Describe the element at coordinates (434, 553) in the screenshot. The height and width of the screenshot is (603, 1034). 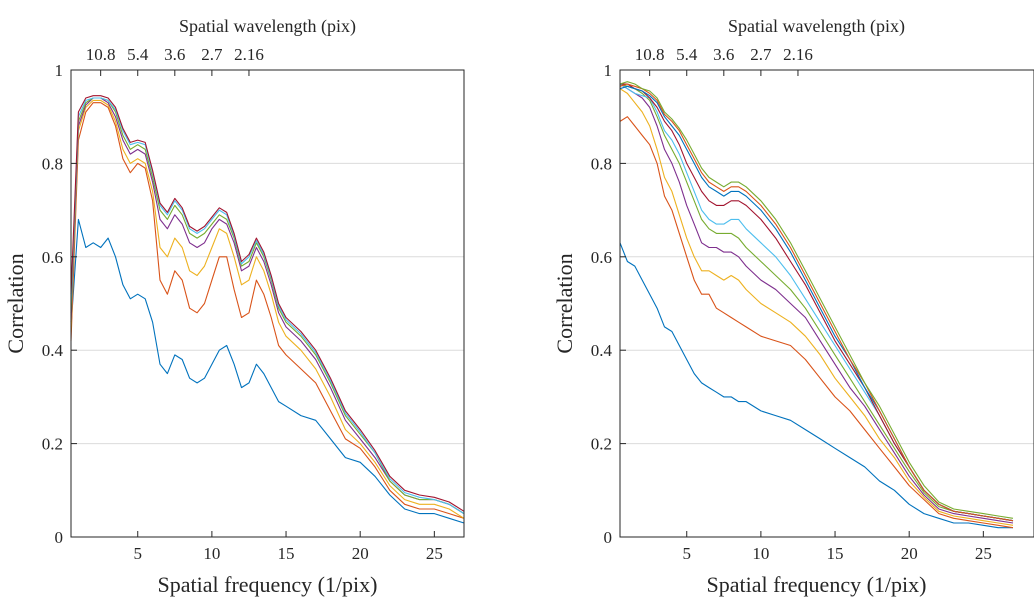
I see `left-x-tick-label-4: 25` at that location.